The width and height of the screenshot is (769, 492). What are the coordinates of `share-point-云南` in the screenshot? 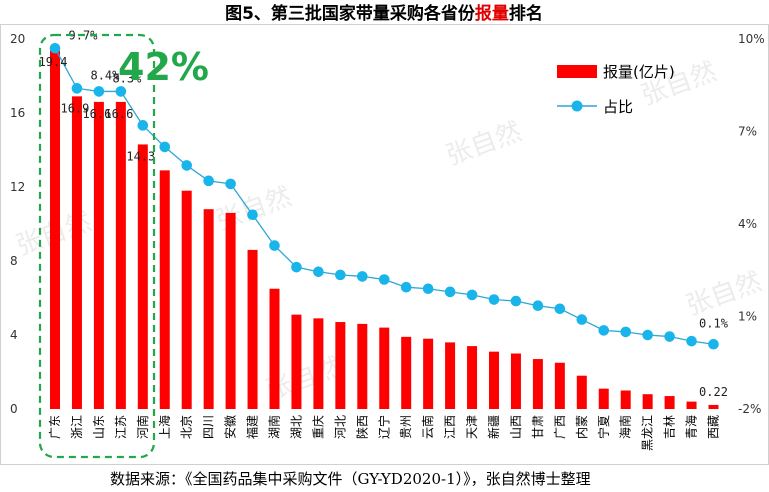 It's located at (428, 289).